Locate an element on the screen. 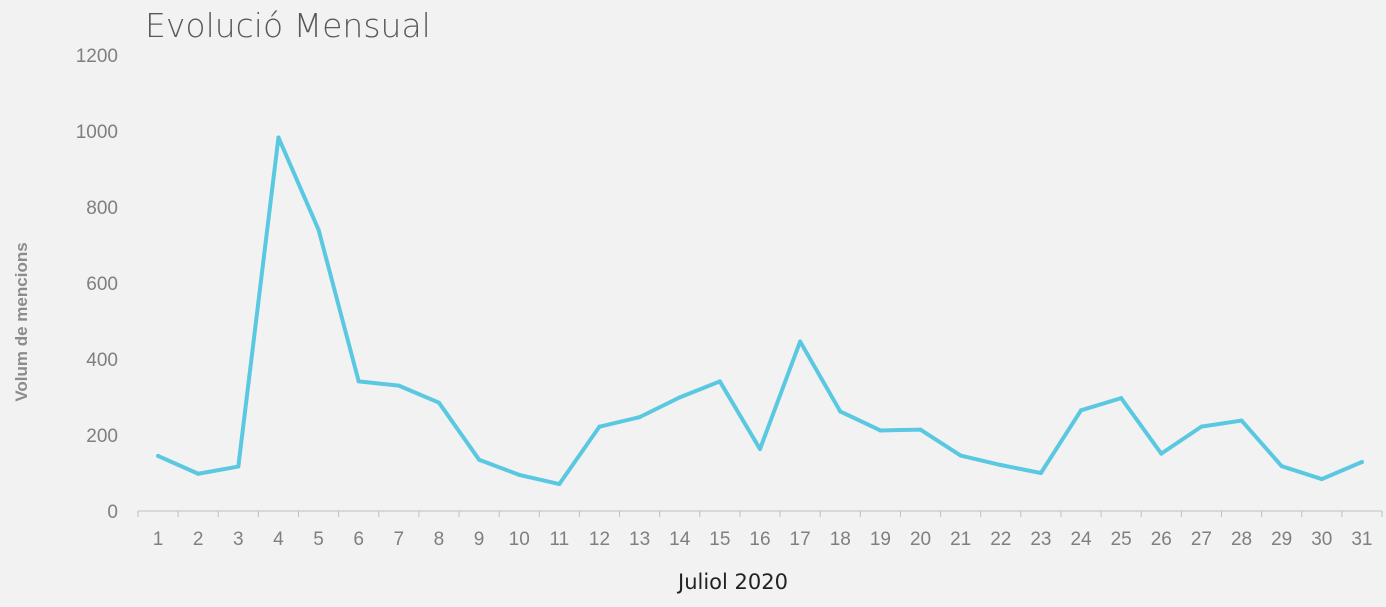 This screenshot has width=1386, height=607. x-tick-label: 6 is located at coordinates (358, 539).